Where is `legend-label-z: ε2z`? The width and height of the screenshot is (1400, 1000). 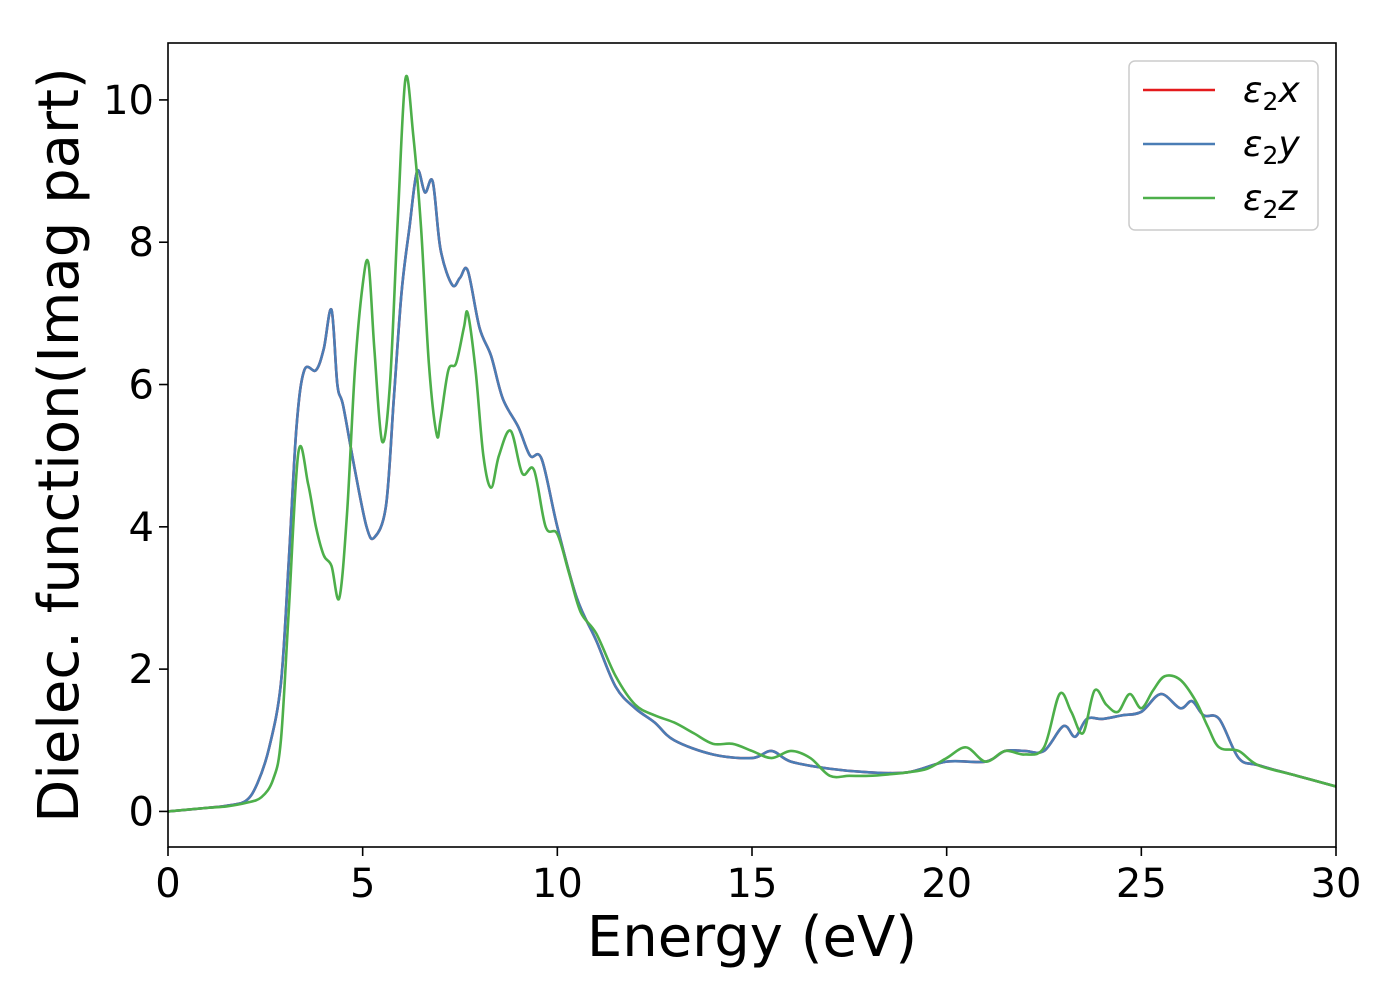
legend-label-z: ε2z is located at coordinates (1270, 201).